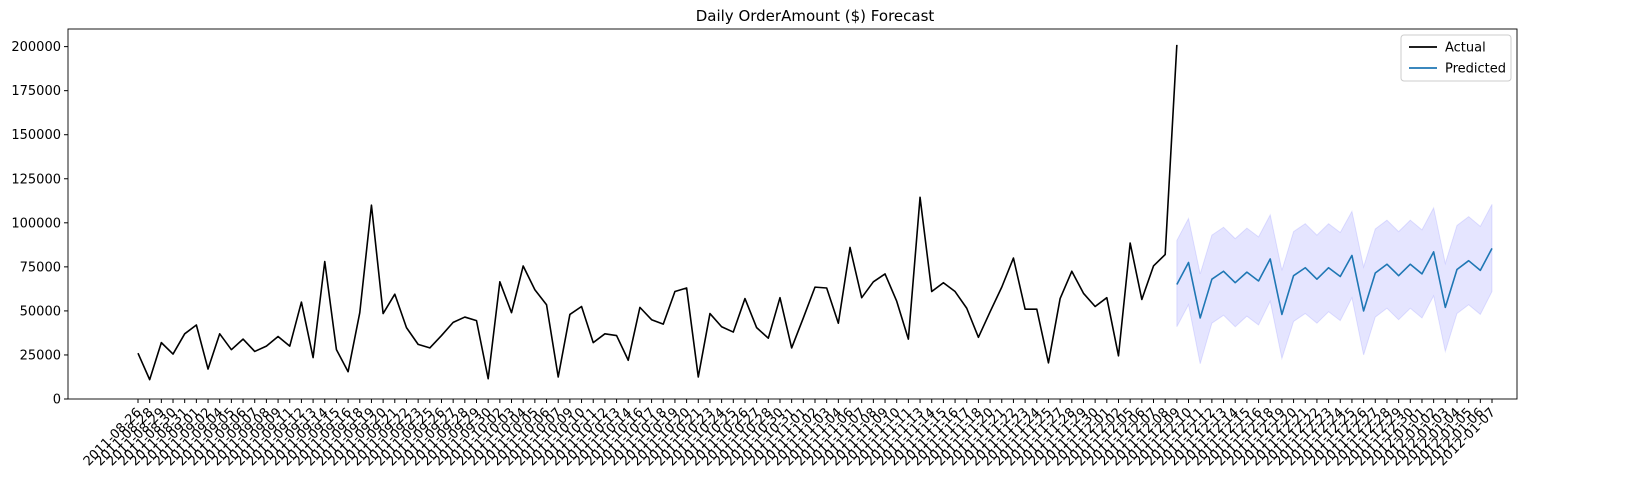 This screenshot has width=1632, height=502. Describe the element at coordinates (36, 179) in the screenshot. I see `y-tick-label: 125000` at that location.